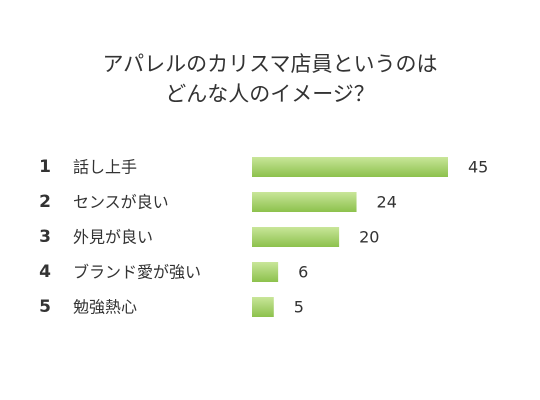 The height and width of the screenshot is (400, 540). What do you see at coordinates (137, 272) in the screenshot?
I see `category-label: ブランド愛が強い` at bounding box center [137, 272].